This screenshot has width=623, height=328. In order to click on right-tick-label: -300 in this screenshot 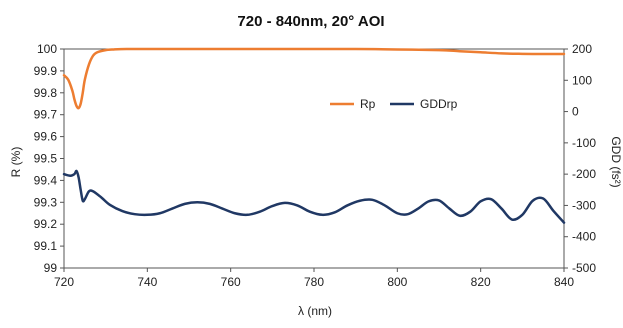, I will do `click(584, 205)`.